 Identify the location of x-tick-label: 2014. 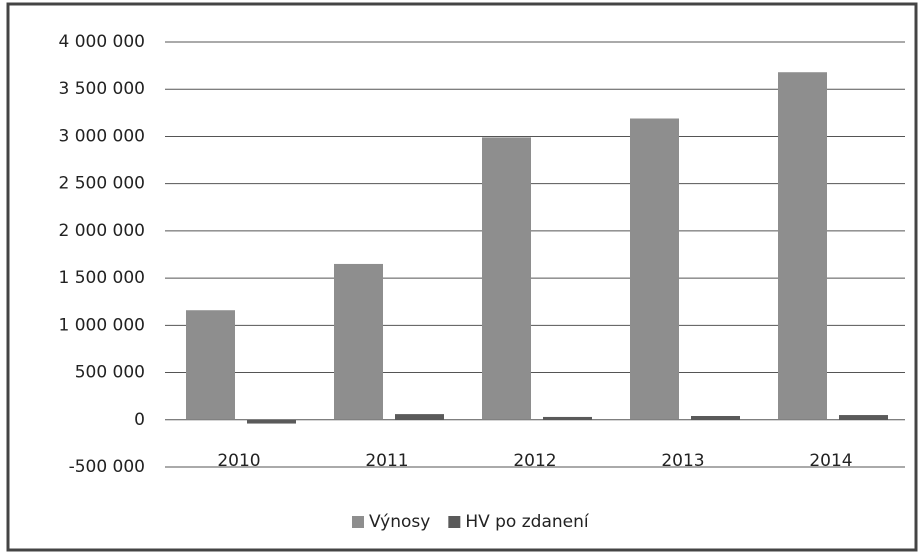
(830, 461).